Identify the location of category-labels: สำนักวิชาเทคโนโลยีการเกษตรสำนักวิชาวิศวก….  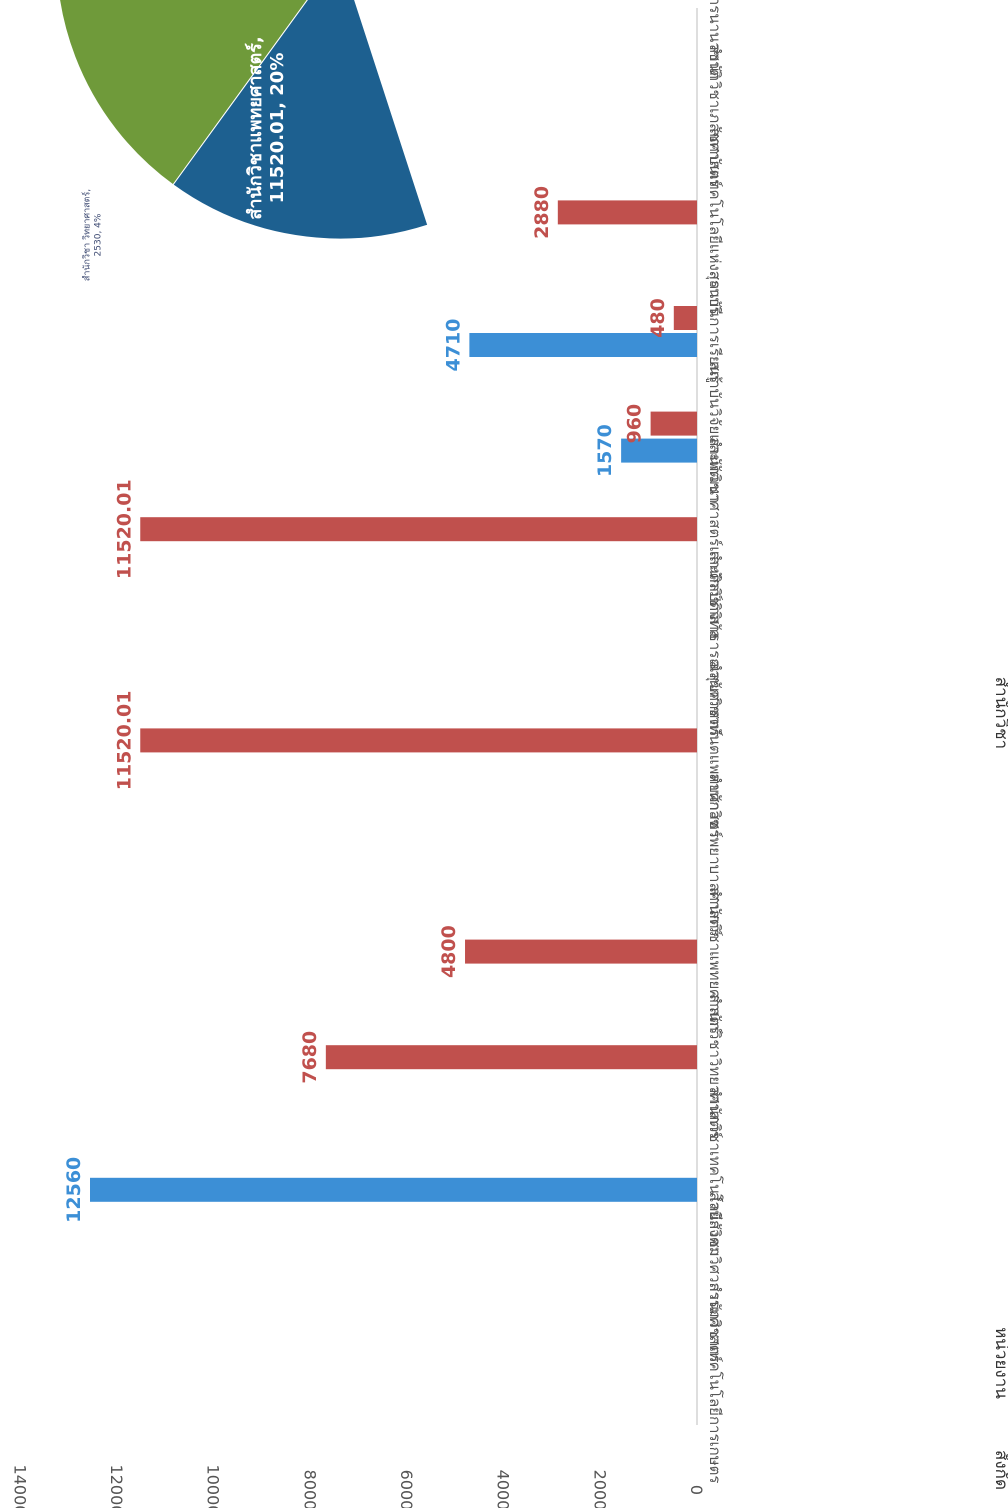
(714, 741).